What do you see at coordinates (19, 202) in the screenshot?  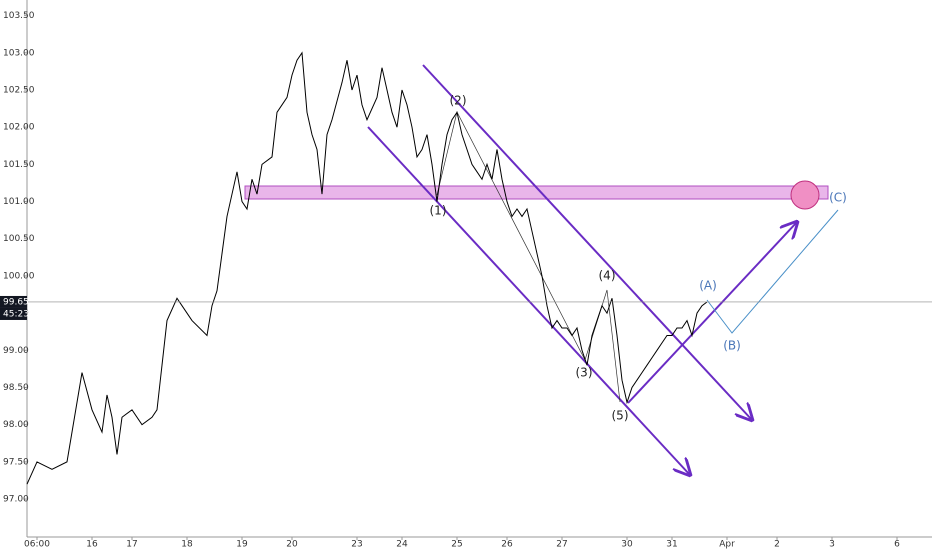 I see `y-tick-label: 101.00` at bounding box center [19, 202].